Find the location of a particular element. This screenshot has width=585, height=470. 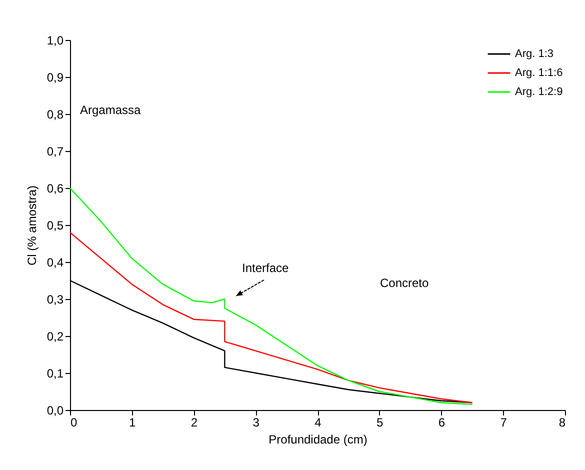

y-tick-label: 0,6 is located at coordinates (55, 189).